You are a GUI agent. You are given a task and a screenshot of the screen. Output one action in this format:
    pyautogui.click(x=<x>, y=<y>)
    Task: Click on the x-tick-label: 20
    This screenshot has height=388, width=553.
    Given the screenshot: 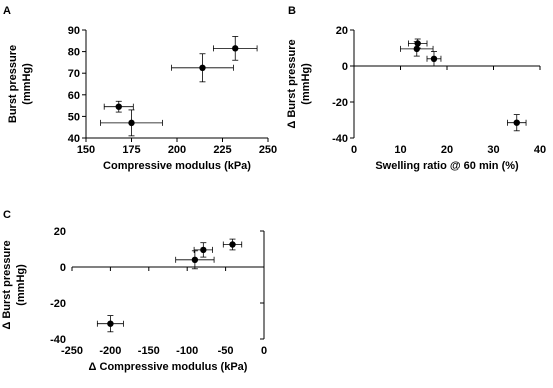 What is the action you would take?
    pyautogui.click(x=447, y=150)
    